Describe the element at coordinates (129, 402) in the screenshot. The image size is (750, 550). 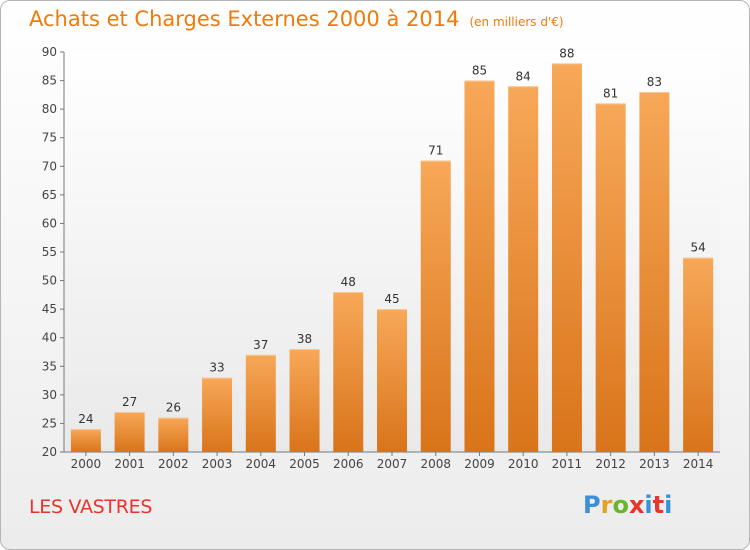
I see `data-label-2001: 27` at that location.